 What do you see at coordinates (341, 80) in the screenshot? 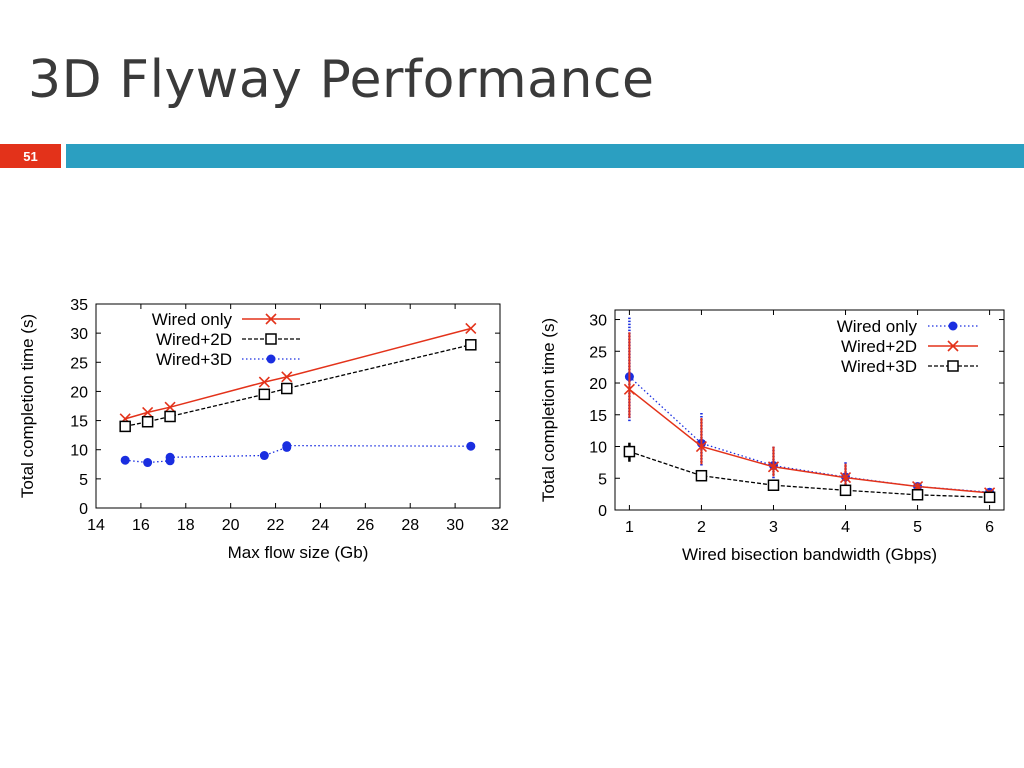
I see `slide-title: 3D Flyway Performance` at bounding box center [341, 80].